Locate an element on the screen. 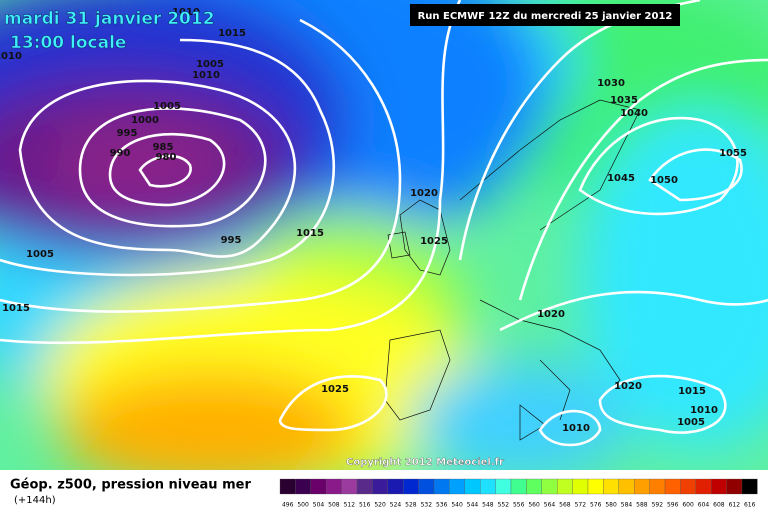 The width and height of the screenshot is (768, 512). scale-label: 520 is located at coordinates (380, 505).